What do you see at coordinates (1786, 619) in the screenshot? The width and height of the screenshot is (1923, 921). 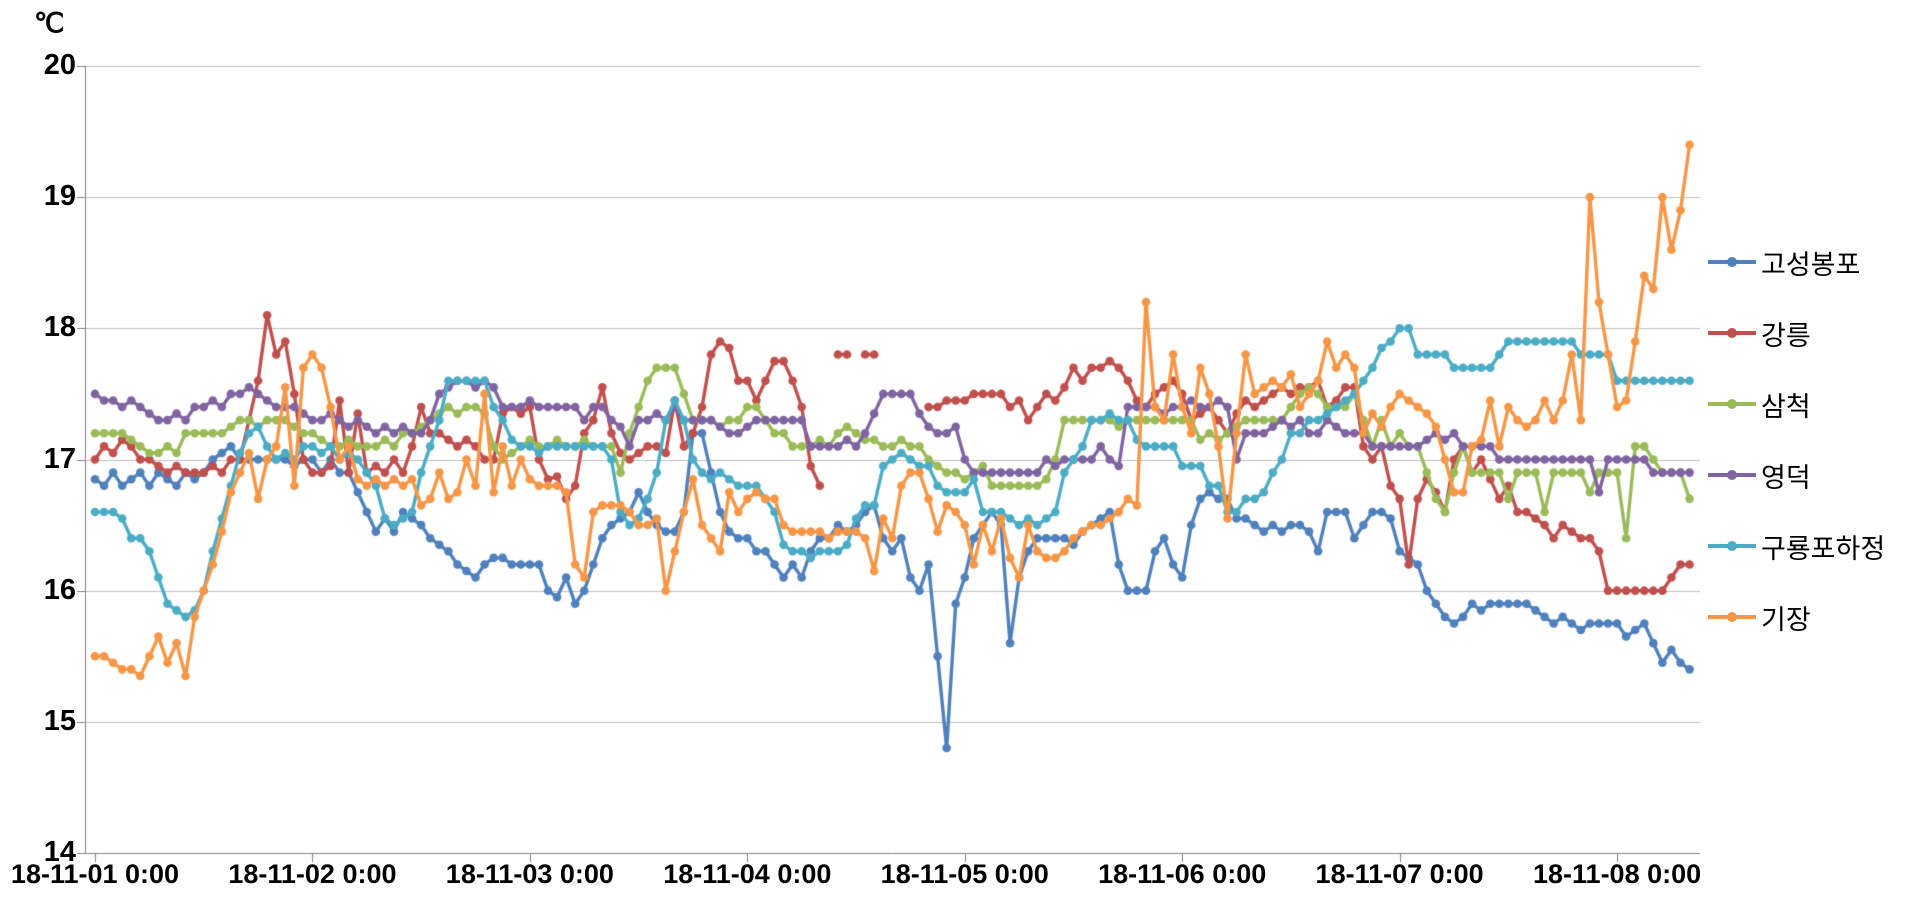 I see `legend-label: 기장` at bounding box center [1786, 619].